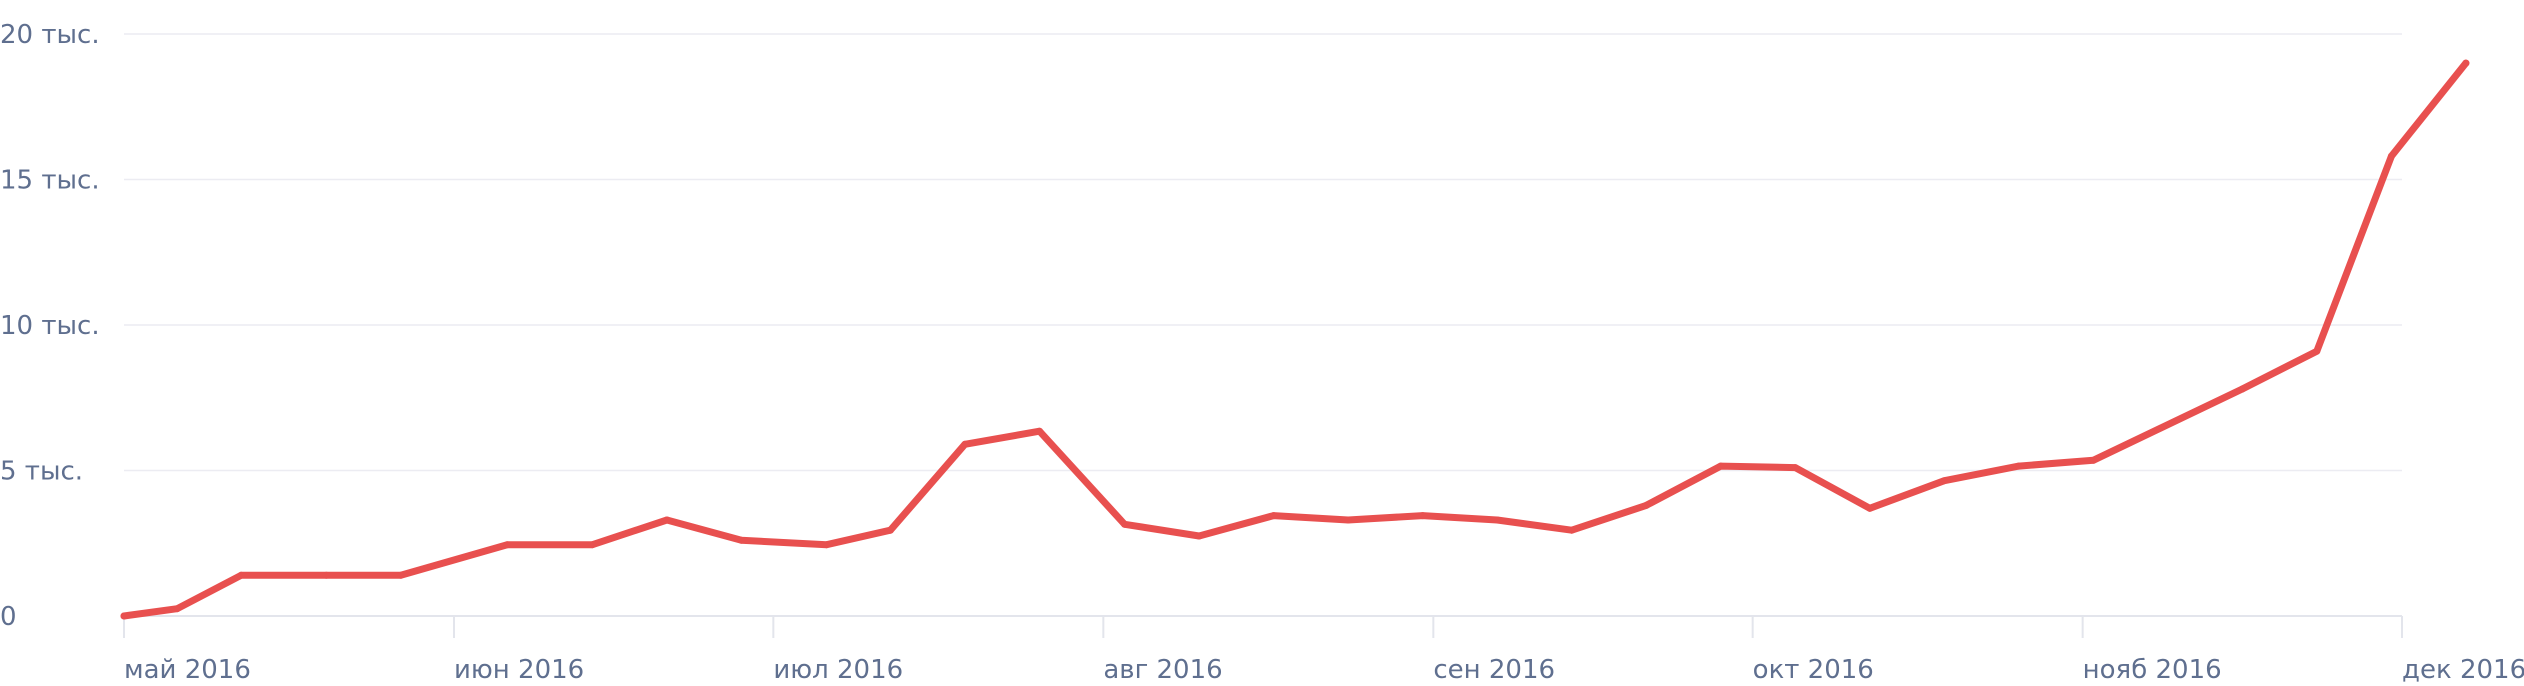 This screenshot has width=2524, height=686. Describe the element at coordinates (2463, 670) in the screenshot. I see `x-tick-label: дек 2016` at that location.